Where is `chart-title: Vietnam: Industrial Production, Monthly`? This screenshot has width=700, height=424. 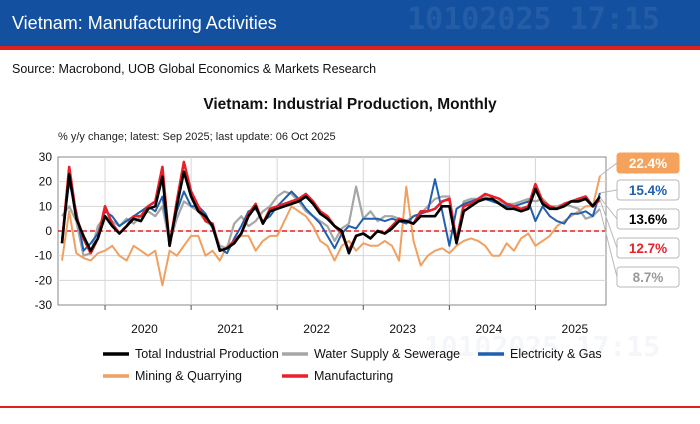
chart-title: Vietnam: Industrial Production, Monthly is located at coordinates (350, 104).